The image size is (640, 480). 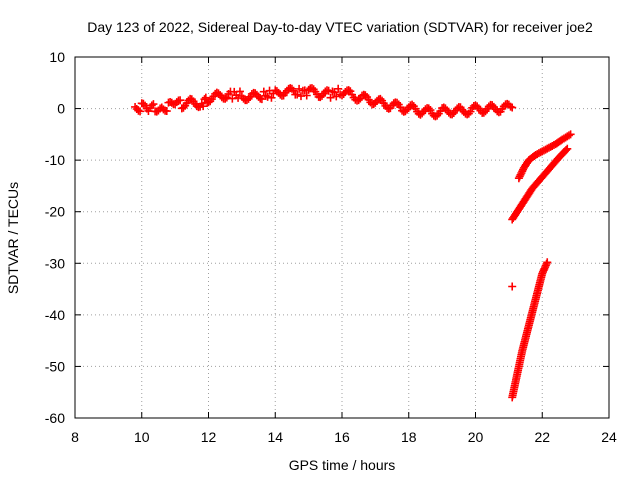 What do you see at coordinates (57, 57) in the screenshot?
I see `y-tick-label: 10` at bounding box center [57, 57].